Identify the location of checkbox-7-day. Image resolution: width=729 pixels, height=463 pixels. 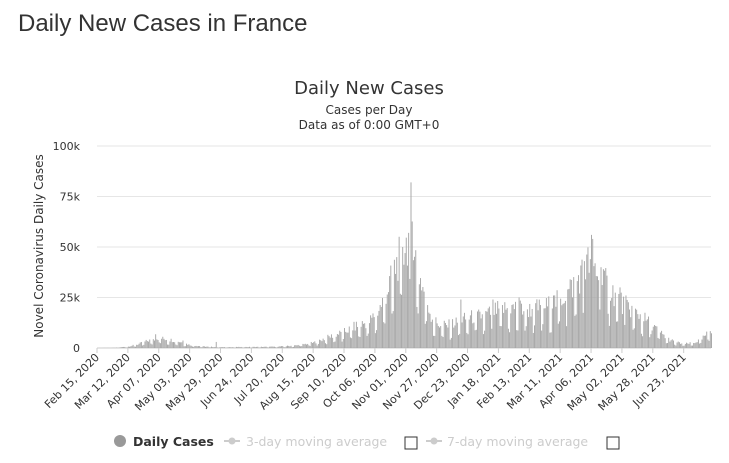
(613, 443).